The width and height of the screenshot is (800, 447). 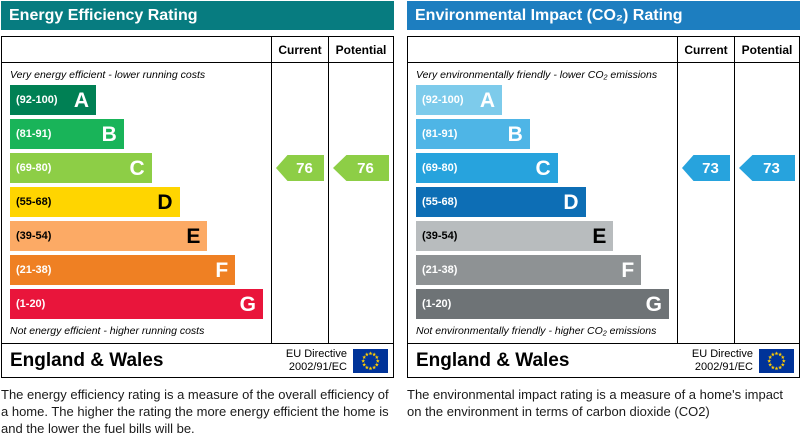 I want to click on potential-rating-value: 73, so click(x=771, y=168).